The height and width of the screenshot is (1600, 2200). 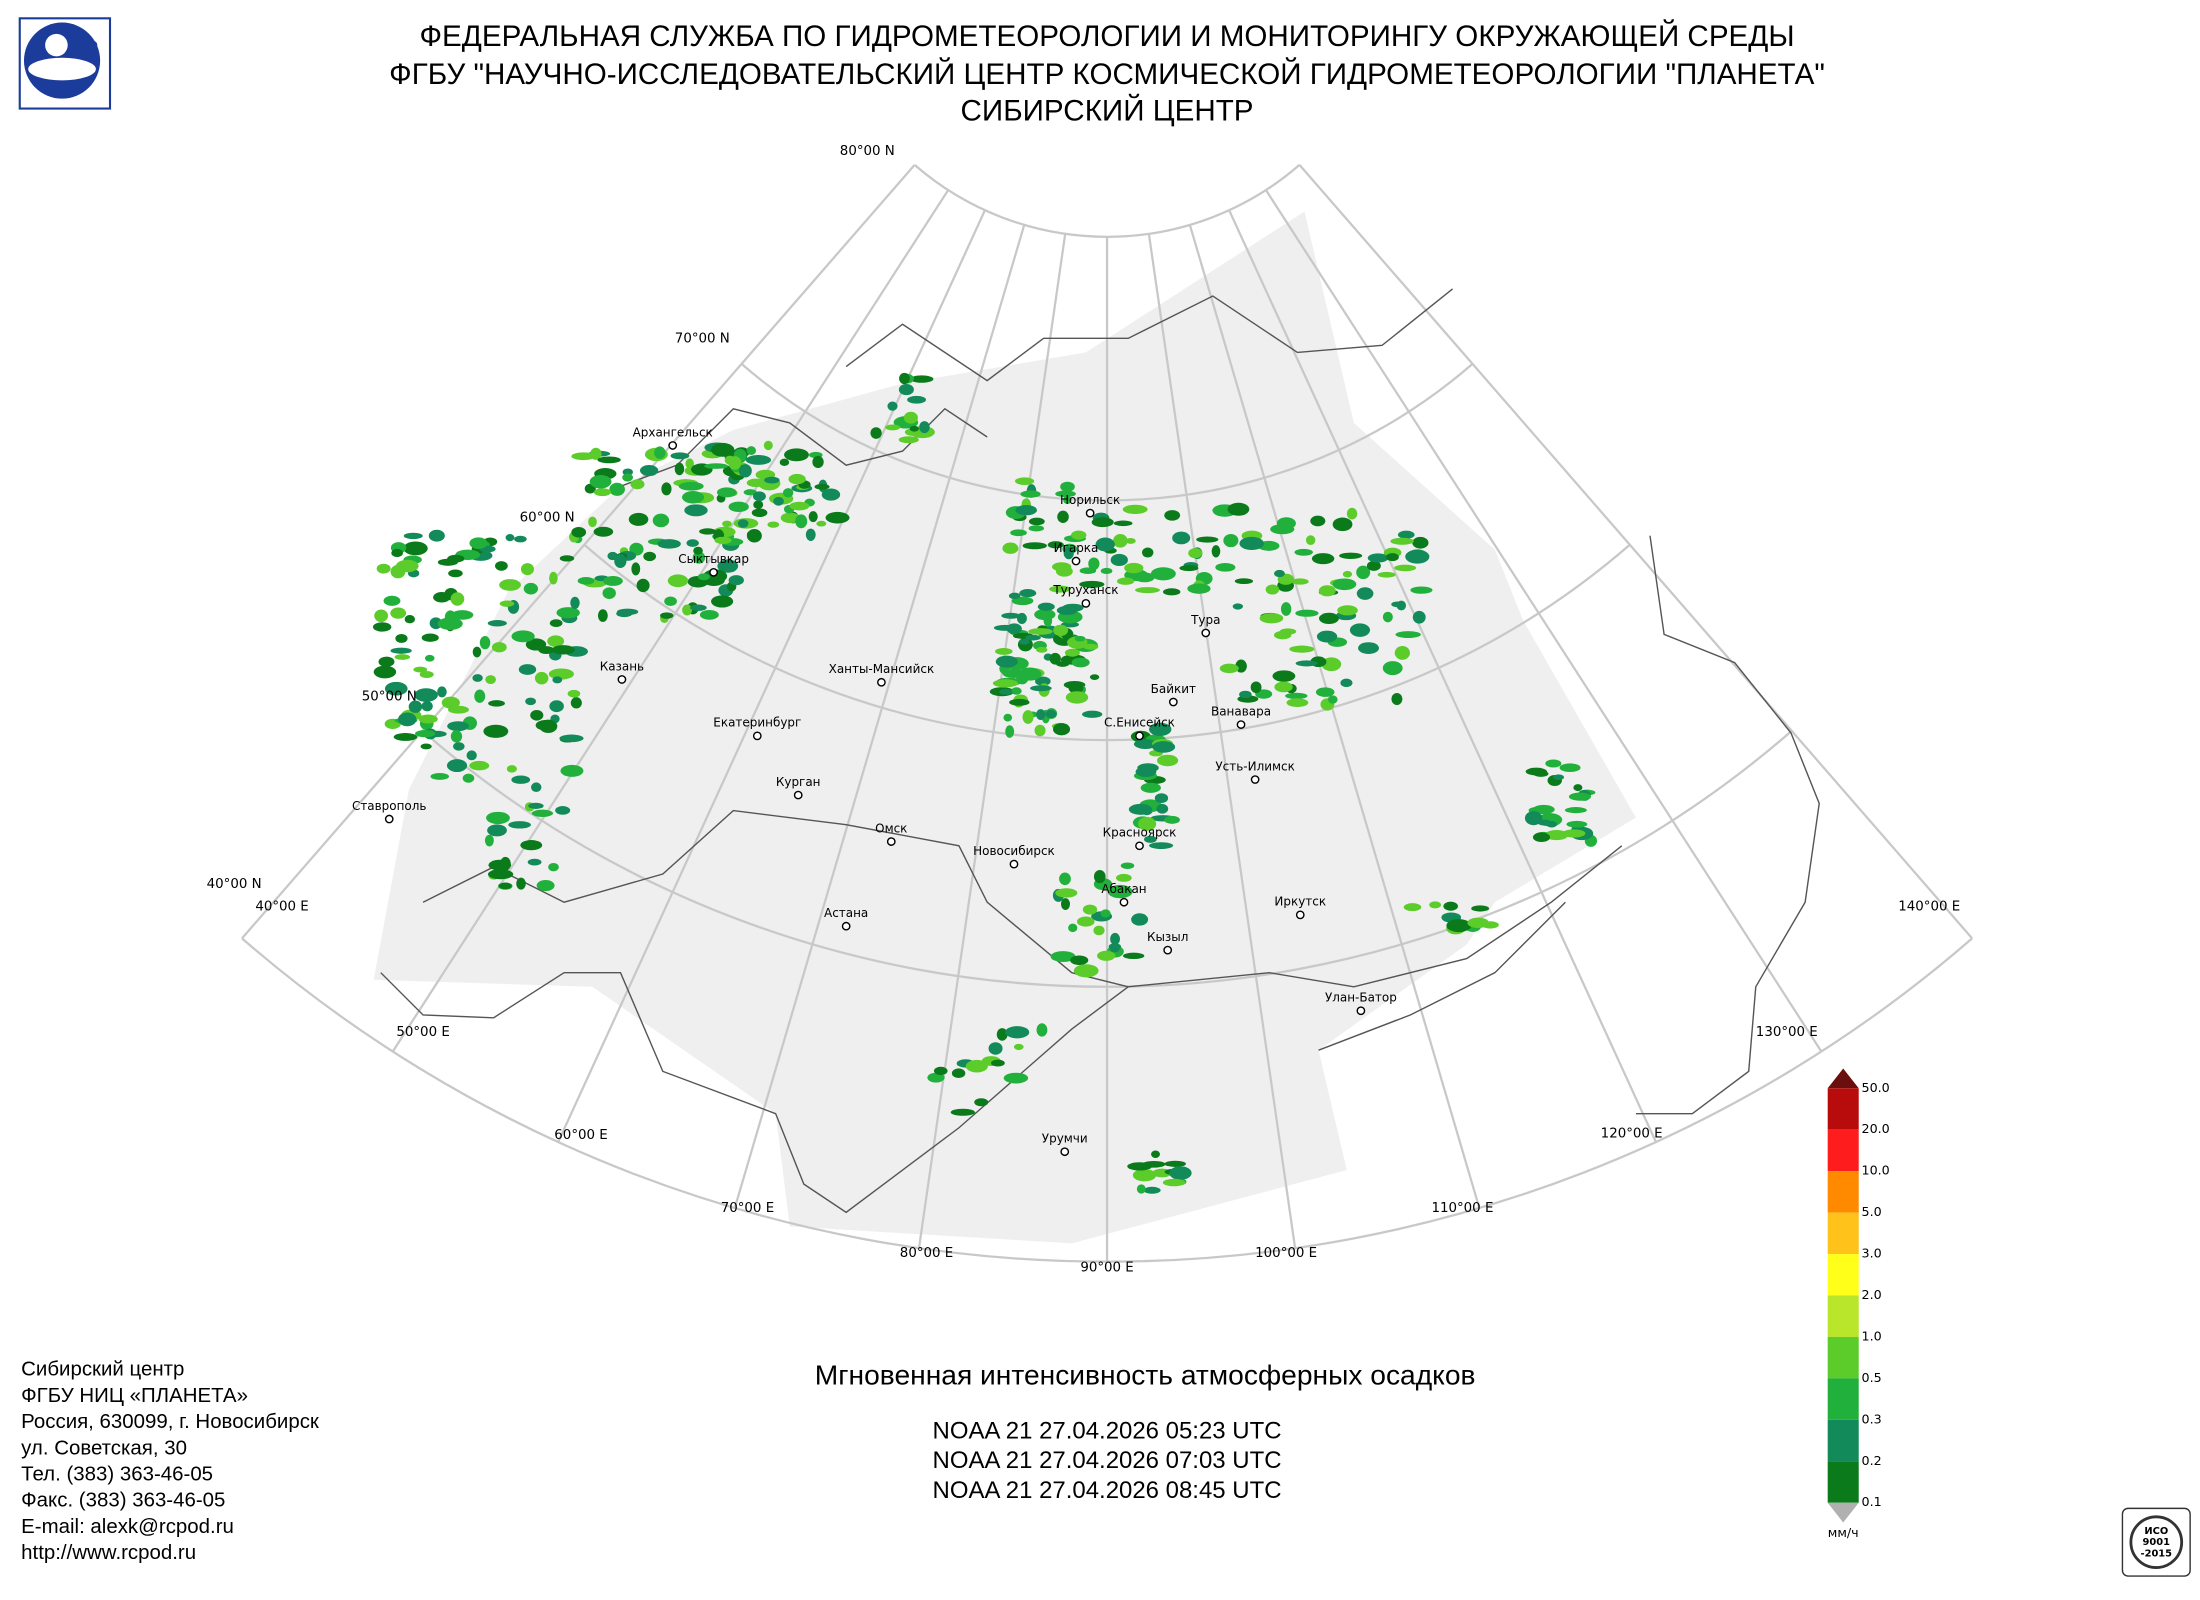 I want to click on contact-line: Сибирский центр, so click(x=102, y=1369).